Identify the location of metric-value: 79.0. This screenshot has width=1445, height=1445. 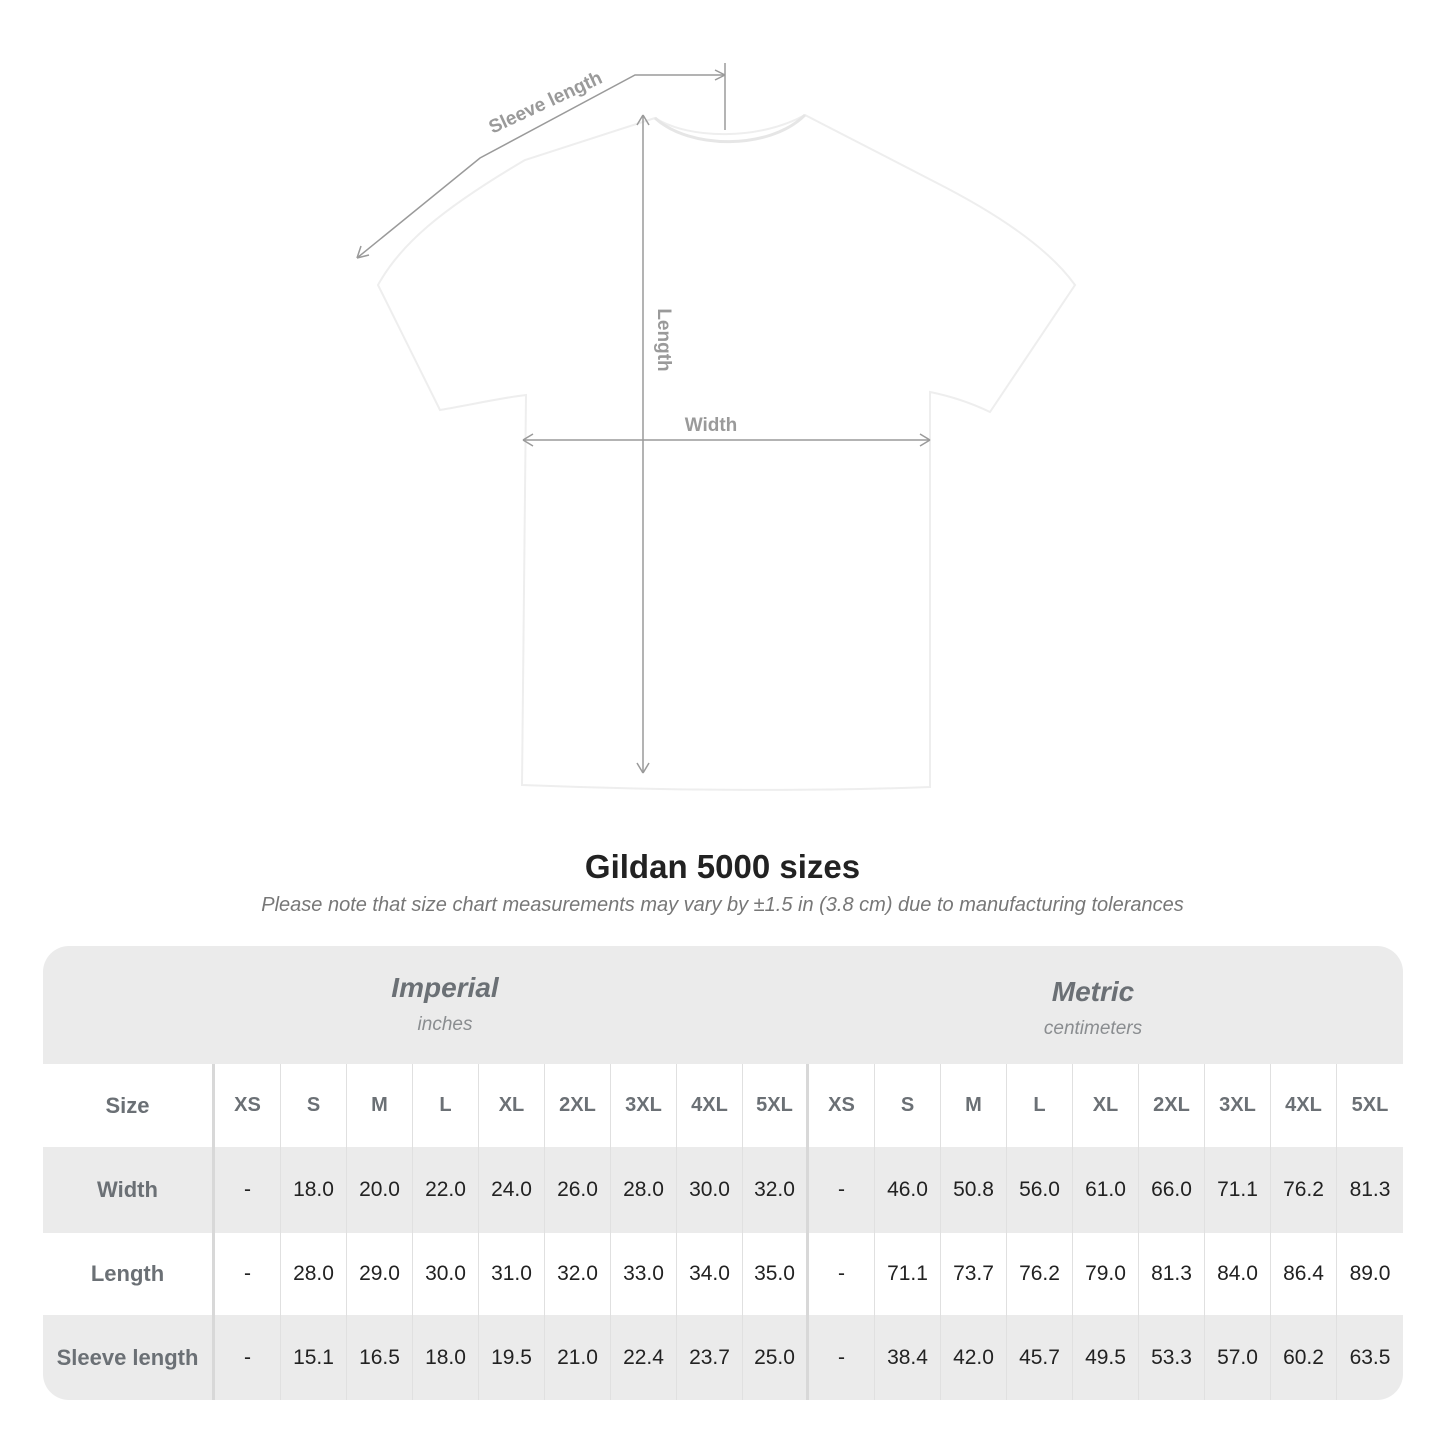
(1106, 1274).